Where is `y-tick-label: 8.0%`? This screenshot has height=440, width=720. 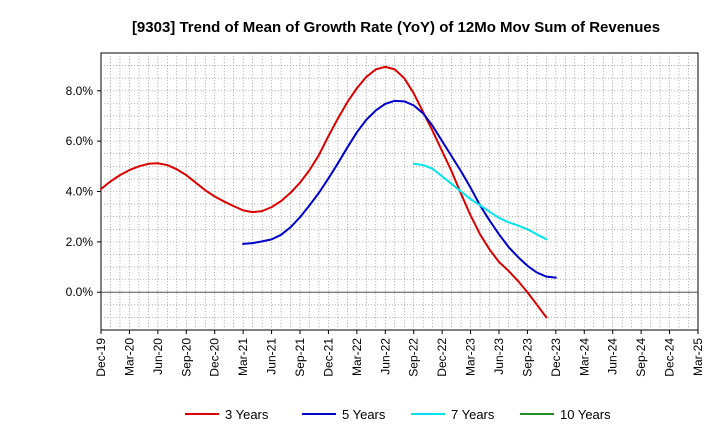 y-tick-label: 8.0% is located at coordinates (80, 91).